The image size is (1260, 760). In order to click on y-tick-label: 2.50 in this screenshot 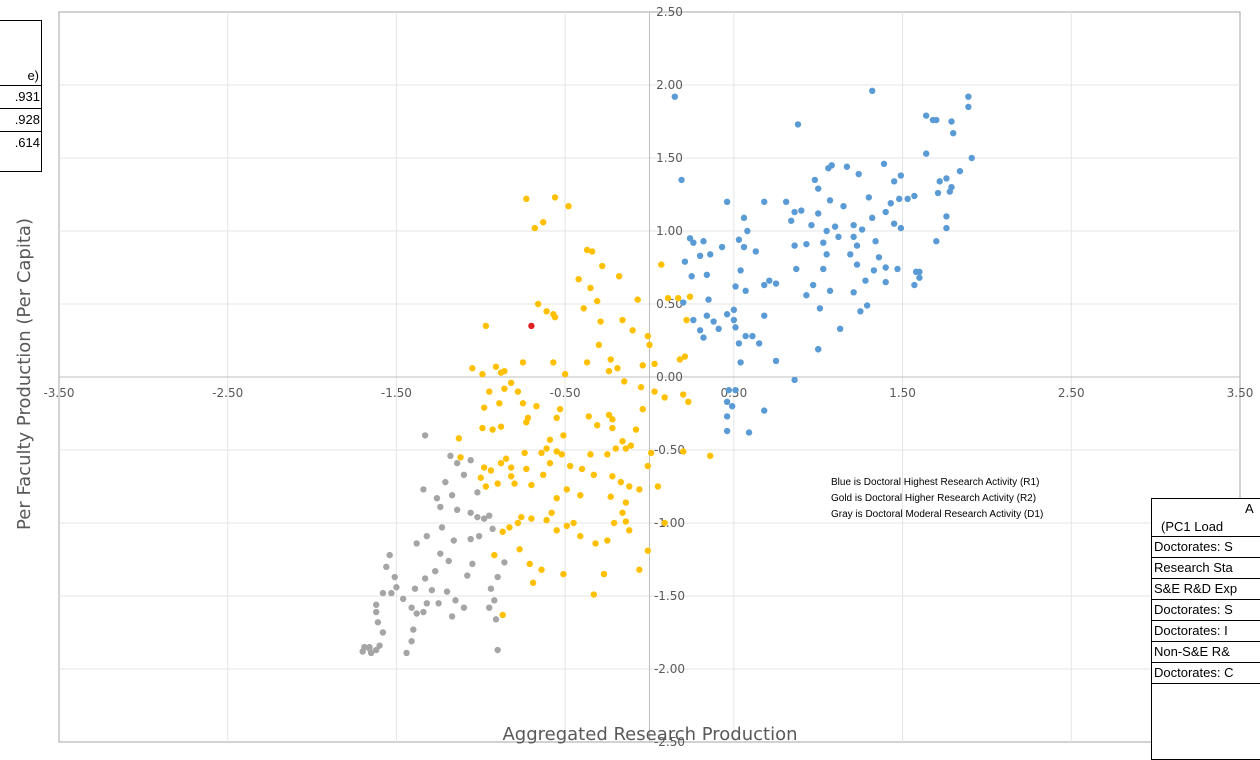, I will do `click(669, 12)`.